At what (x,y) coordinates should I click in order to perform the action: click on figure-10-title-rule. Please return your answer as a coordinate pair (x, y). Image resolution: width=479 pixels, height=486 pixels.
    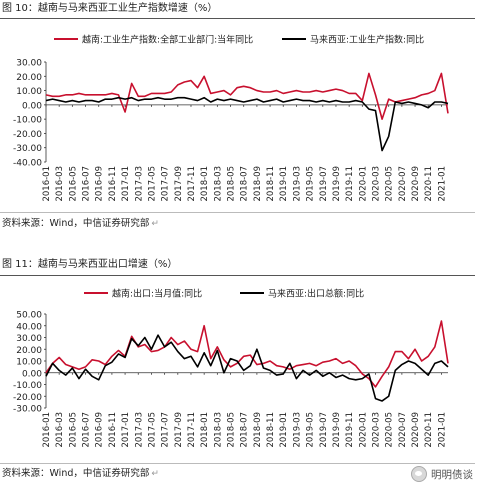
    Looking at the image, I should click on (237, 18).